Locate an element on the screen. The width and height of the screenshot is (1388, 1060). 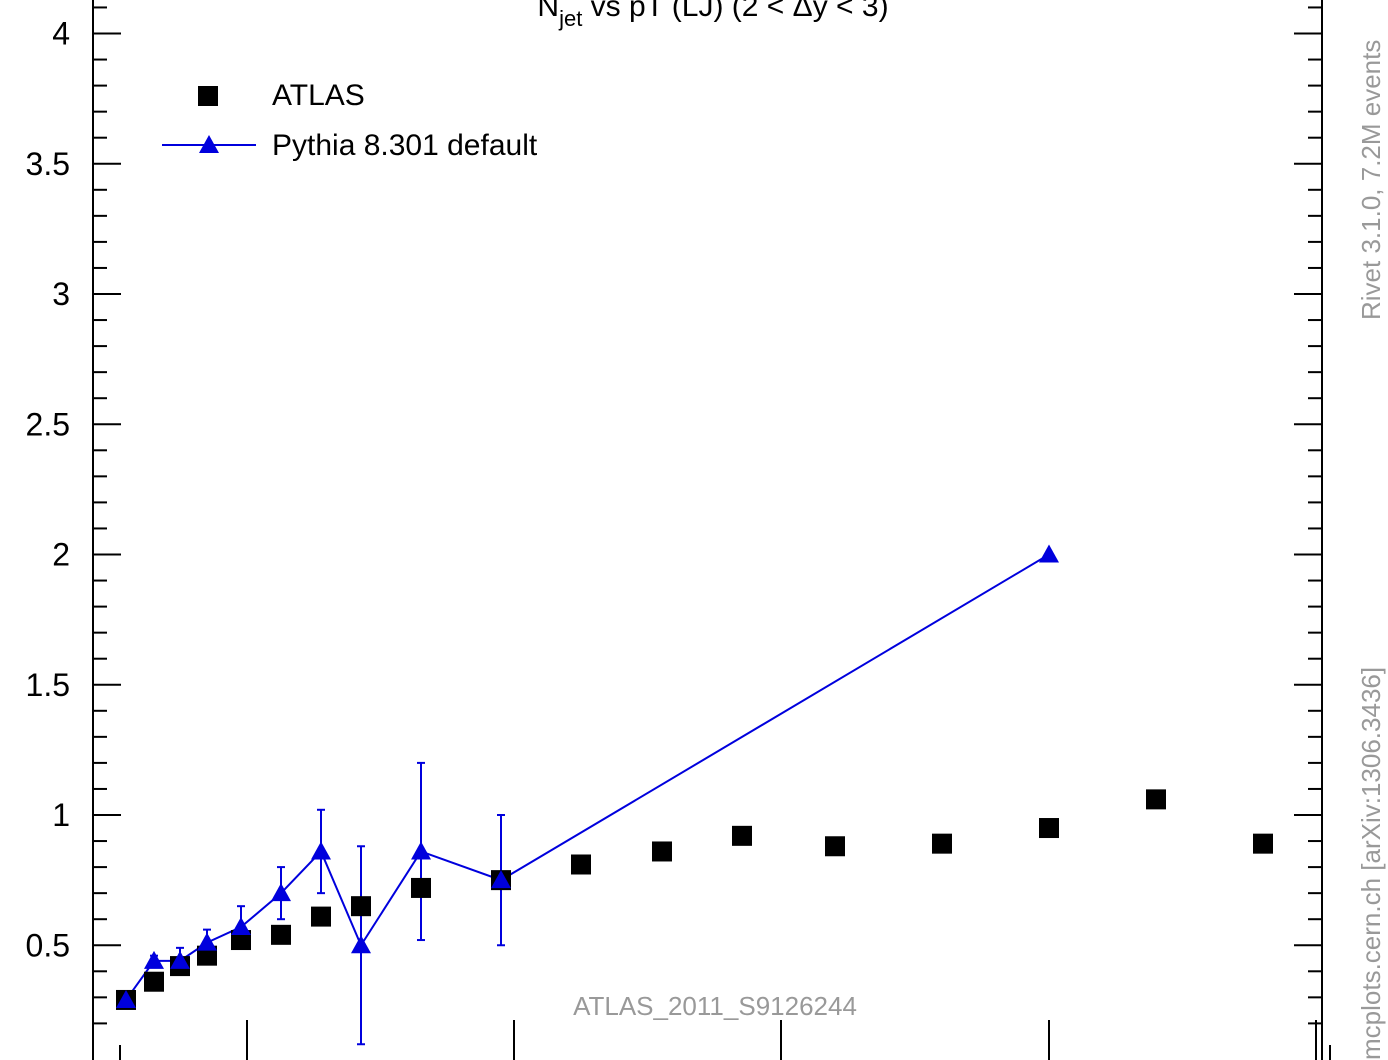
mcplots-label: mcplots.cern.ch [arXiv:1306.3436] is located at coordinates (1371, 863).